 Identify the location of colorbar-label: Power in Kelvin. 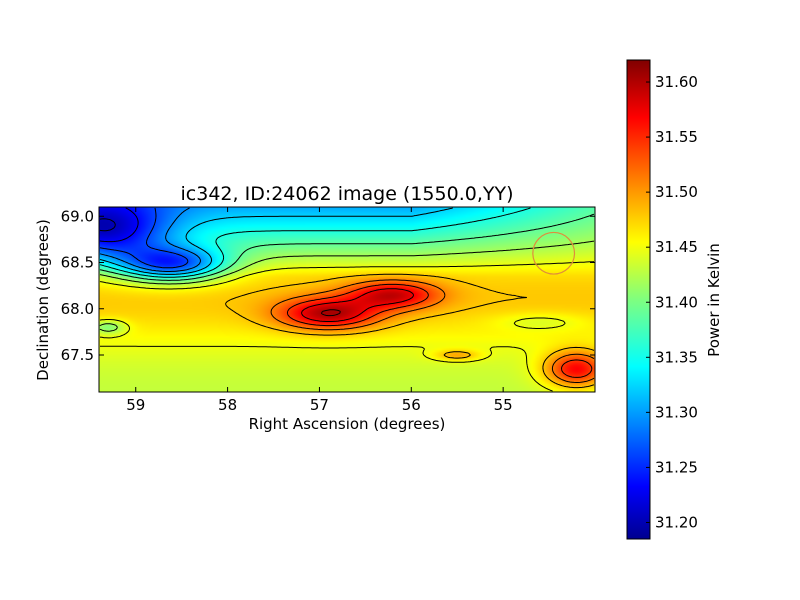
(714, 300).